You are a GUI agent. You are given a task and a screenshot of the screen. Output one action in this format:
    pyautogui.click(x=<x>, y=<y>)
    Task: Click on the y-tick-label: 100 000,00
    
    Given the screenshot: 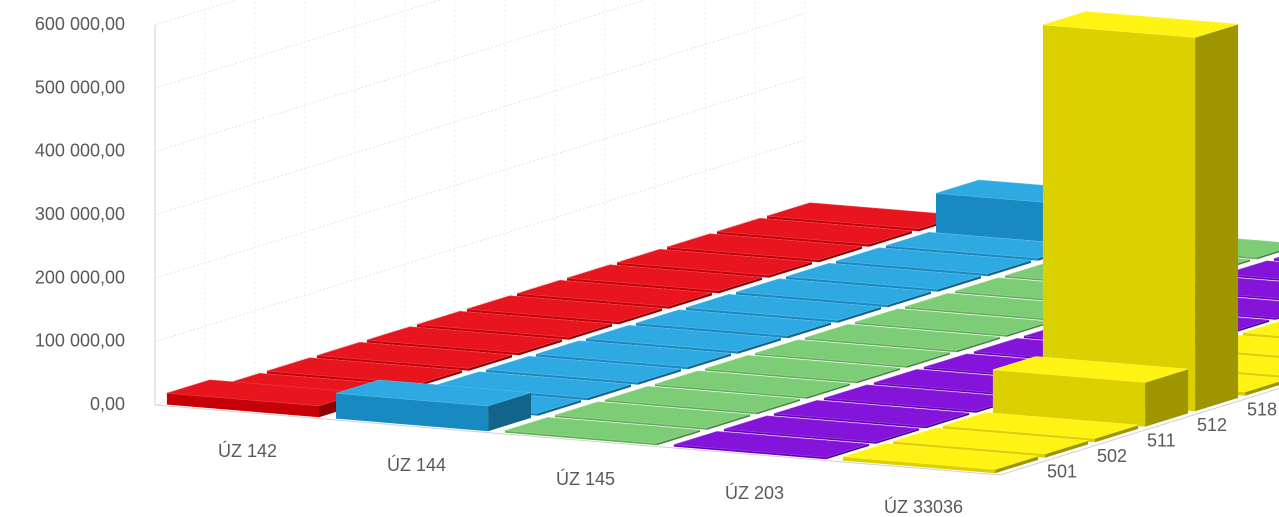 What is the action you would take?
    pyautogui.click(x=80, y=341)
    